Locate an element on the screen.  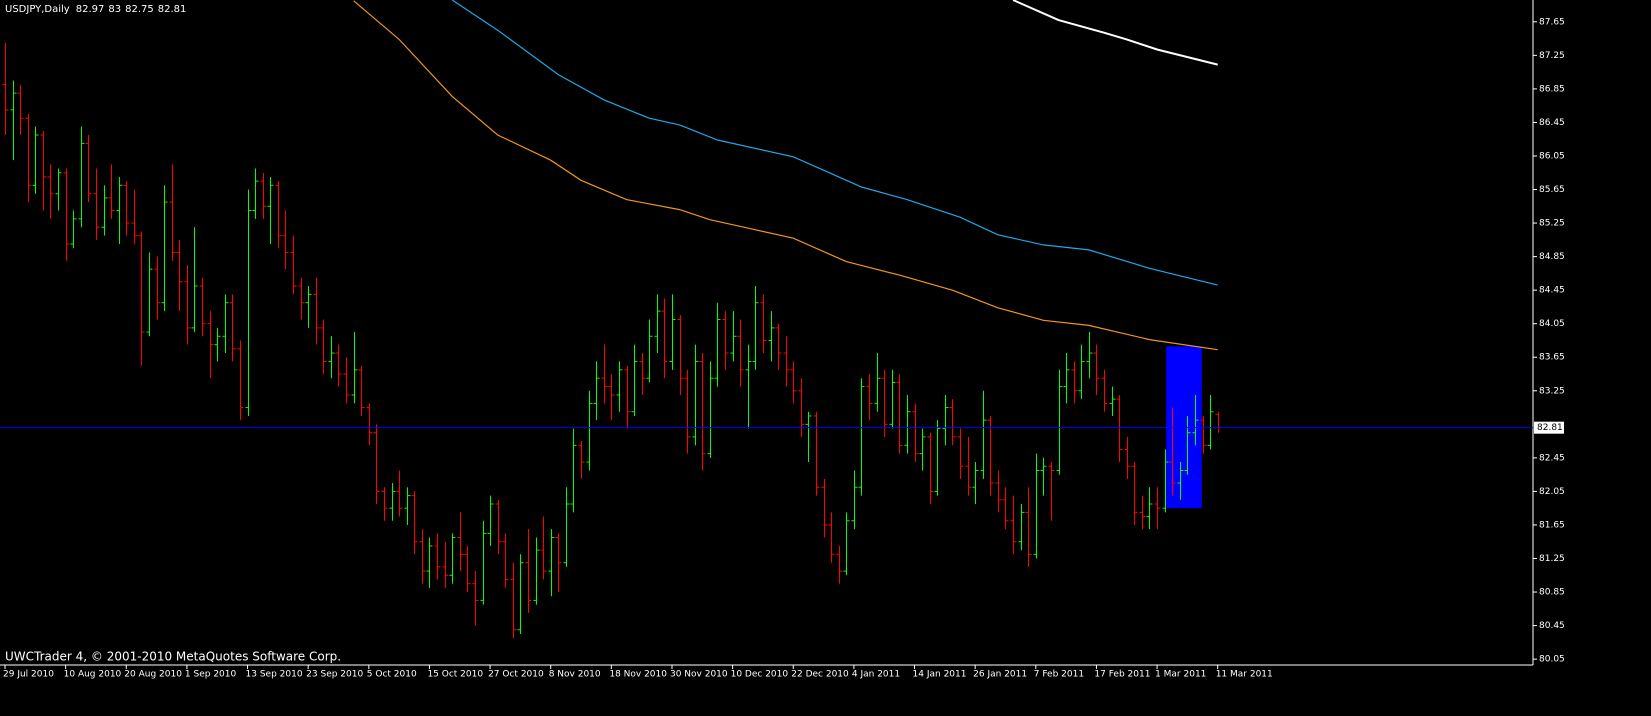
open-value: 82.97 is located at coordinates (90, 9).